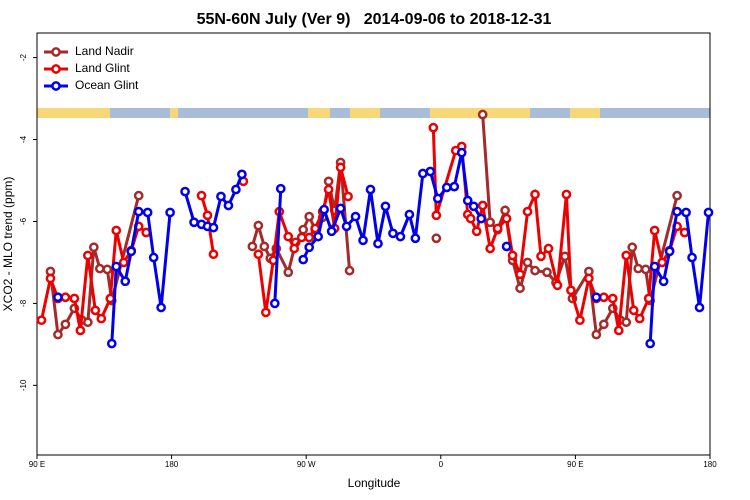 This screenshot has height=500, width=750. I want to click on y-tick-label: -10, so click(23, 385).